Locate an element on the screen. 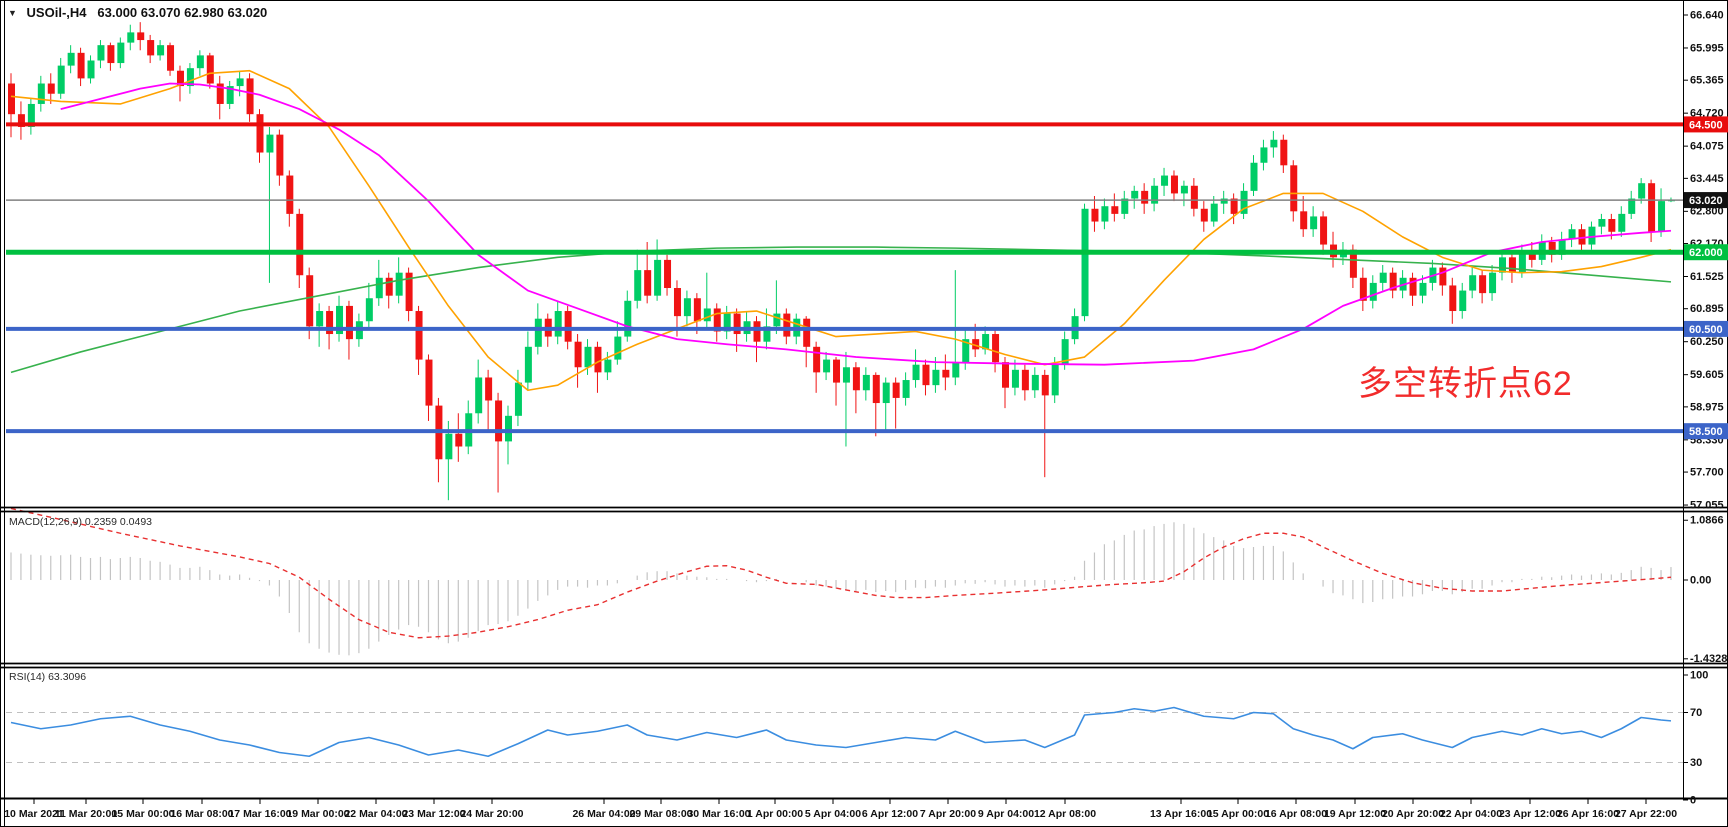 This screenshot has width=1728, height=827. svg-text: 26 Apr 16:00 is located at coordinates (1588, 814).